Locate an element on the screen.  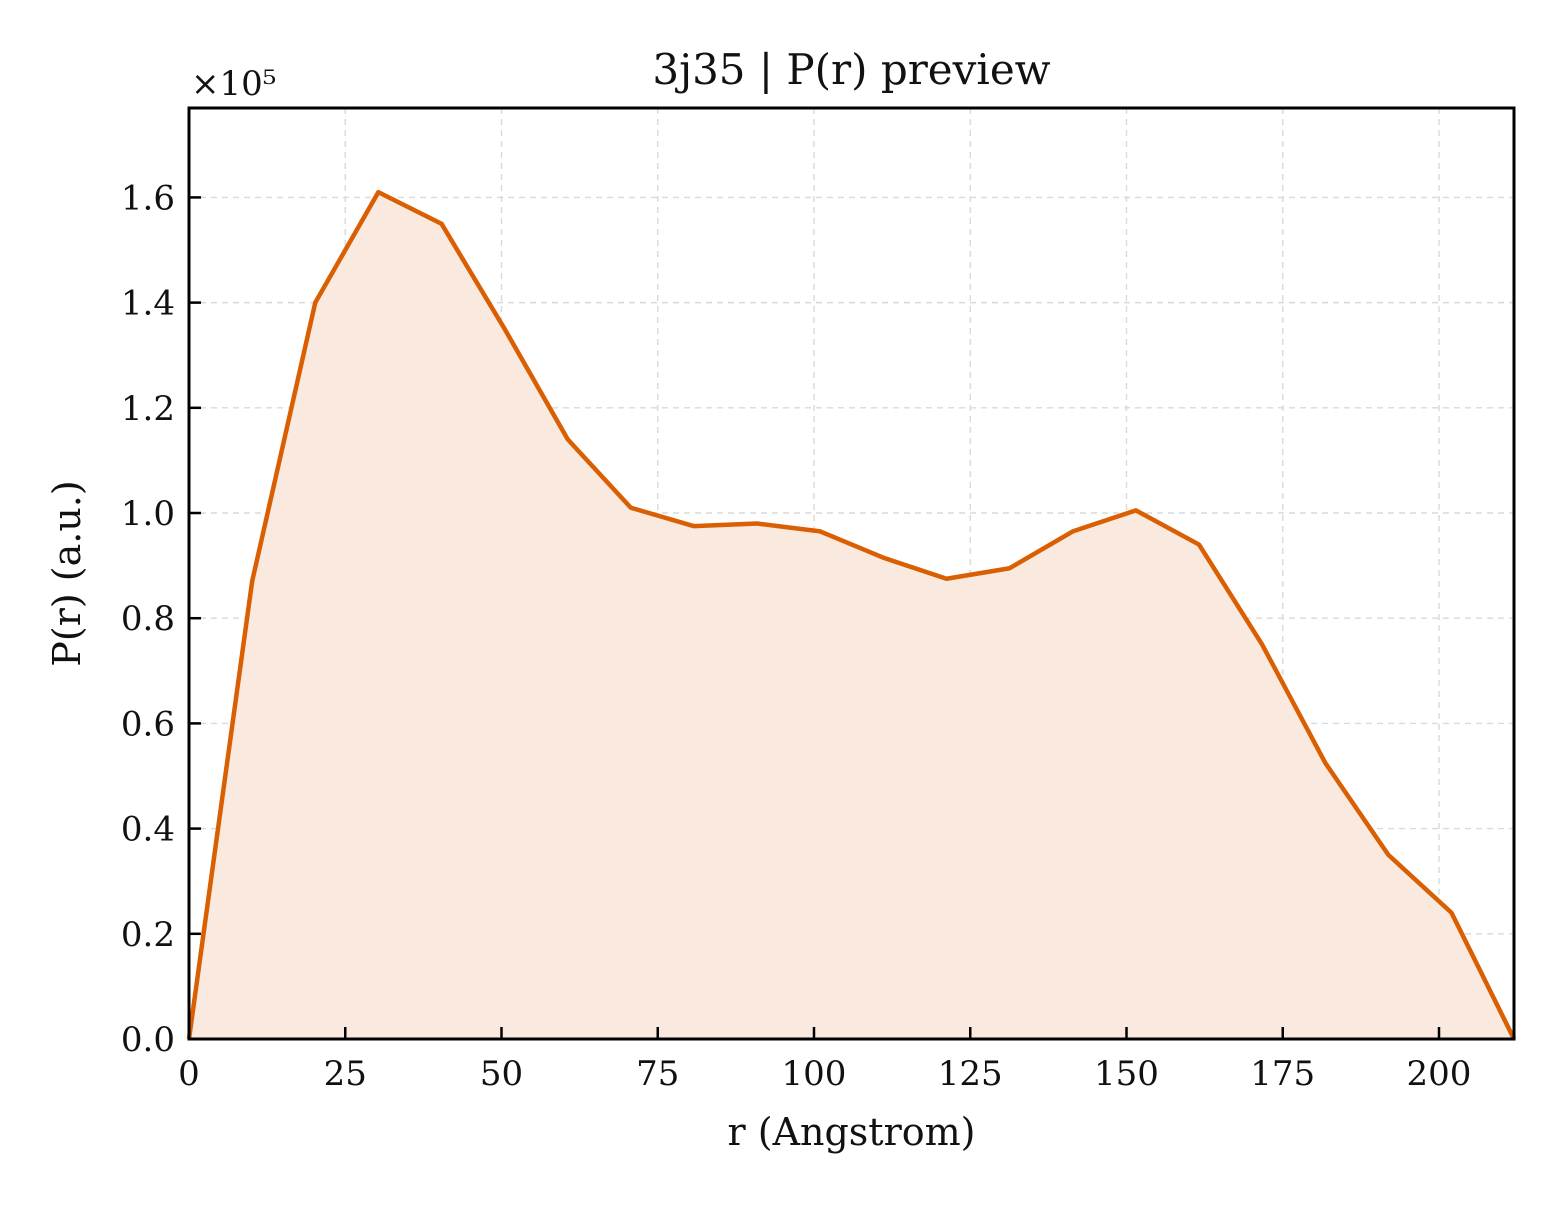
y-tick-label: 0.0 is located at coordinates (148, 1040).